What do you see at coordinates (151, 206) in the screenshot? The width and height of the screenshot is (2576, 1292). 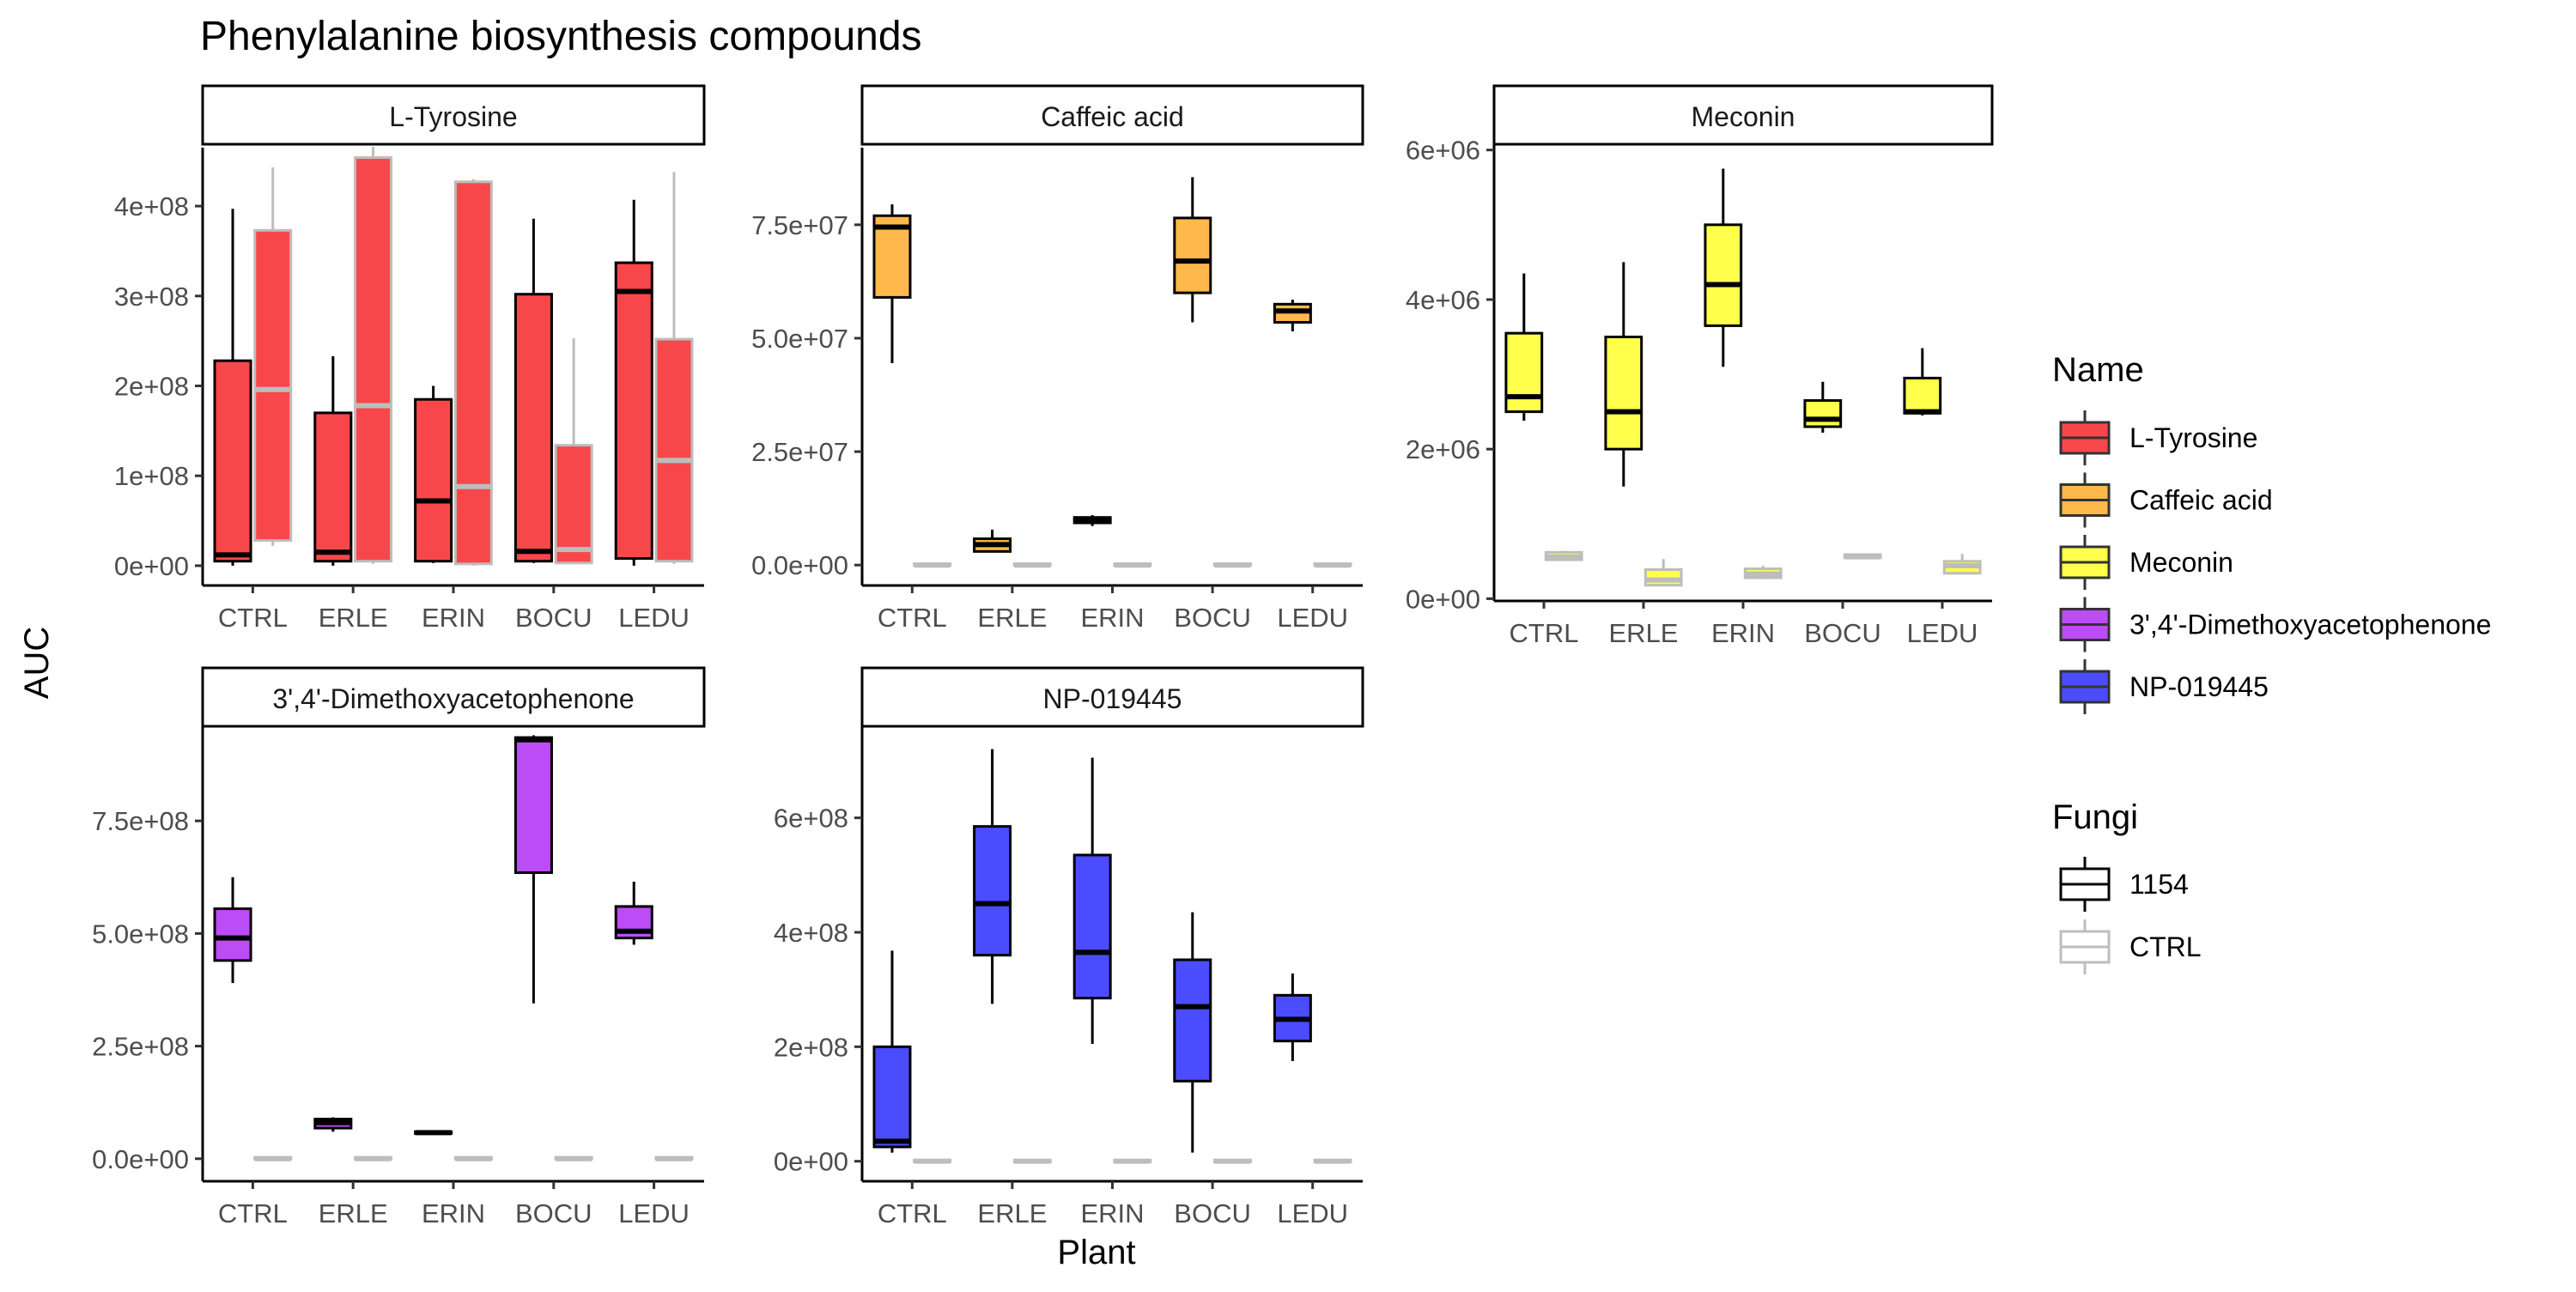 I see `y-tick-label: 4e+08` at bounding box center [151, 206].